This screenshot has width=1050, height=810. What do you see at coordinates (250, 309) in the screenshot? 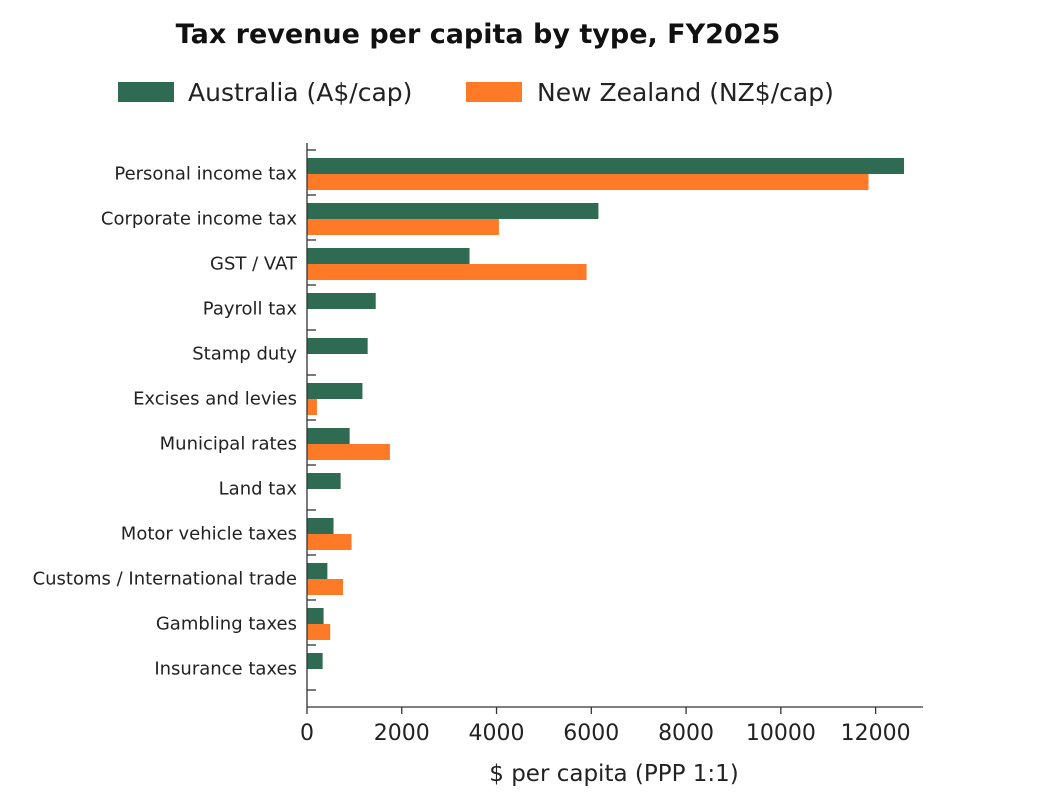
I see `category-label-payroll-tax: Payroll tax` at bounding box center [250, 309].